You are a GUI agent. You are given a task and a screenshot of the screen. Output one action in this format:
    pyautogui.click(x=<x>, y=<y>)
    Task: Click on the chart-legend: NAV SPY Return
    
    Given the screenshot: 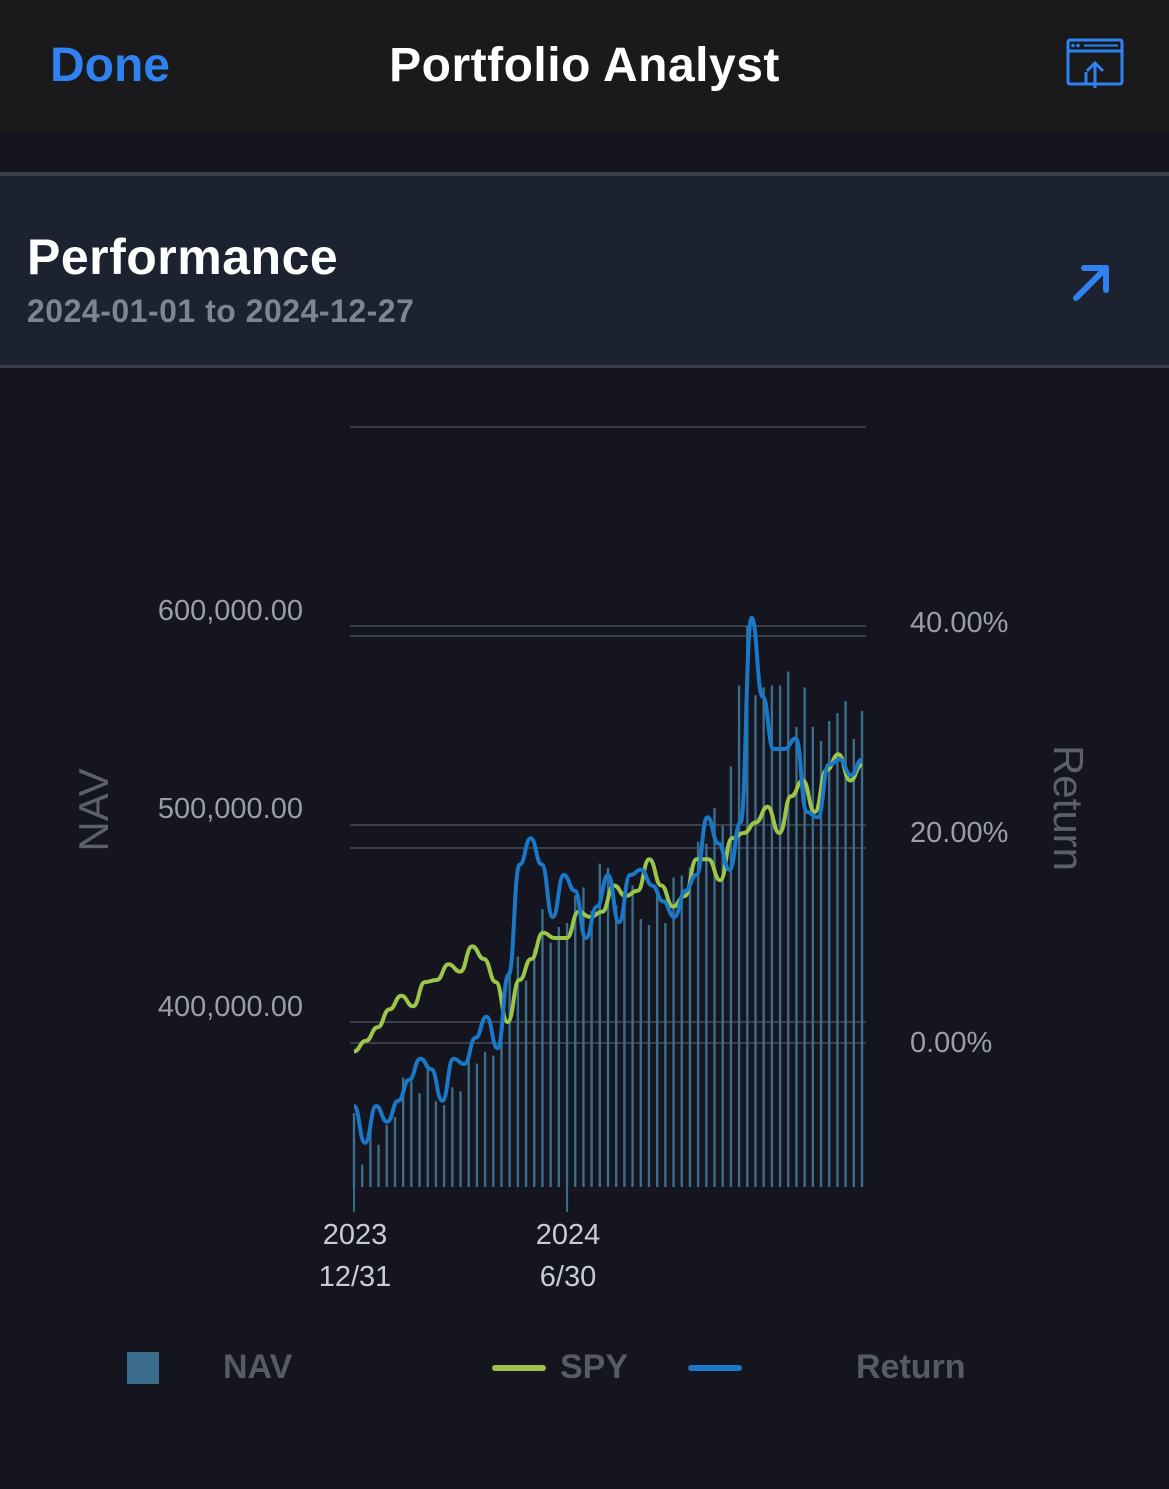 What is the action you would take?
    pyautogui.click(x=584, y=1370)
    